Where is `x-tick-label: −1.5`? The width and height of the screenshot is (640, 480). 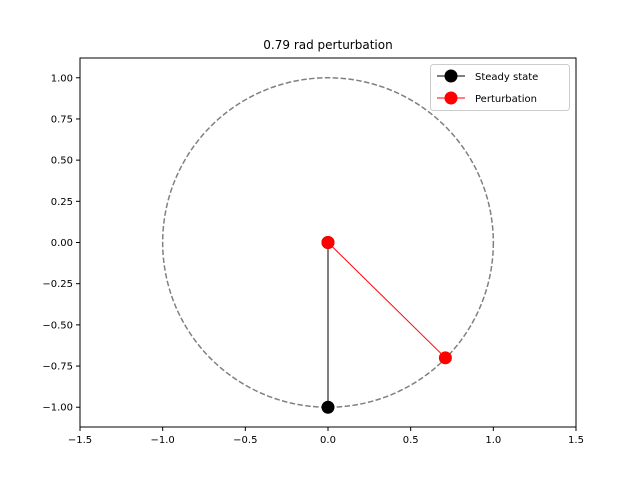
x-tick-label: −1.5 is located at coordinates (80, 440).